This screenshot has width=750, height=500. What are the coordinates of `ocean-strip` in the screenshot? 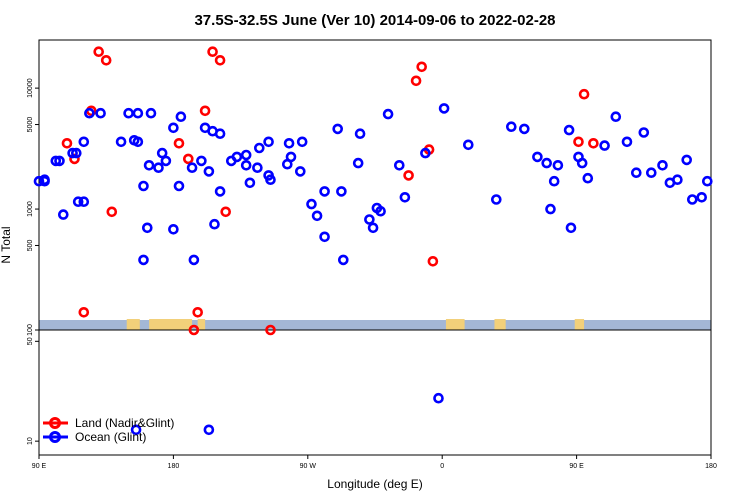 It's located at (375, 325).